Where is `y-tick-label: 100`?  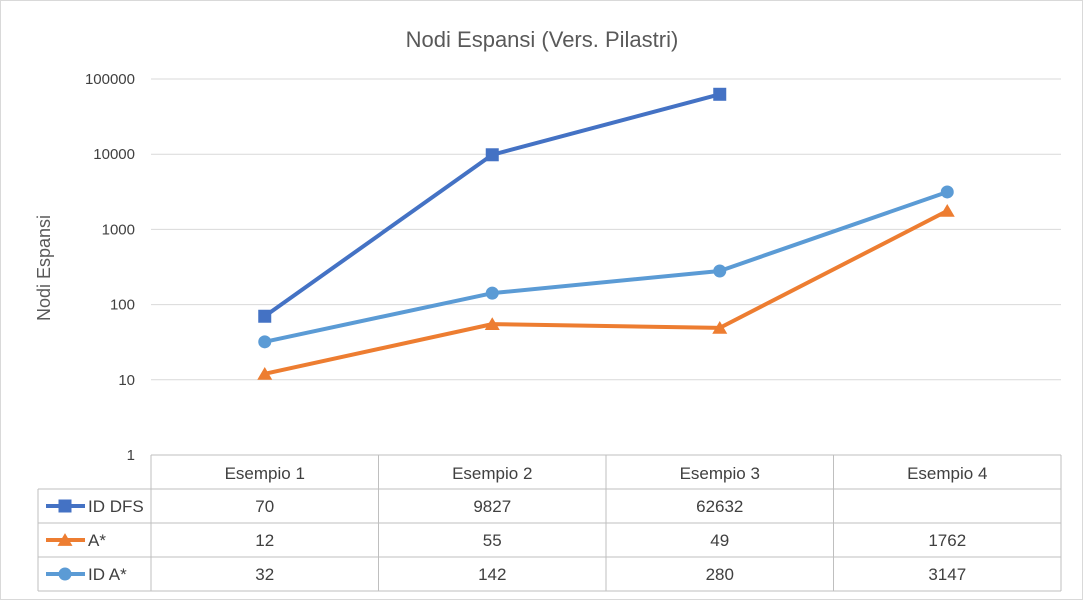 y-tick-label: 100 is located at coordinates (122, 305).